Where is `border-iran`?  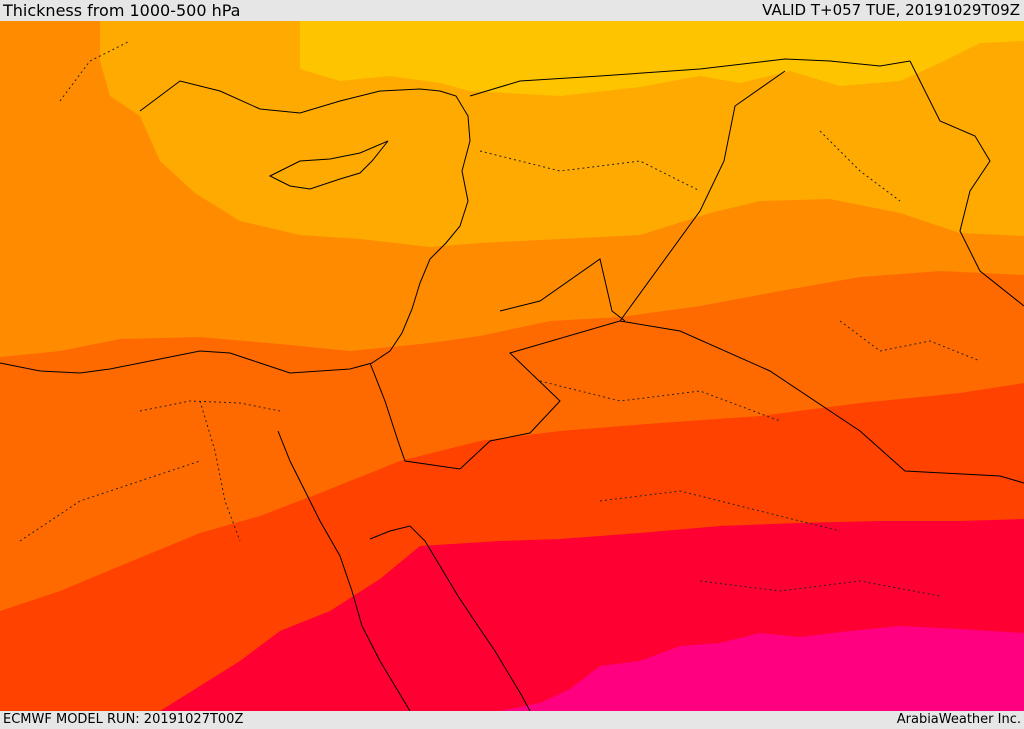
border-iran is located at coordinates (966, 183).